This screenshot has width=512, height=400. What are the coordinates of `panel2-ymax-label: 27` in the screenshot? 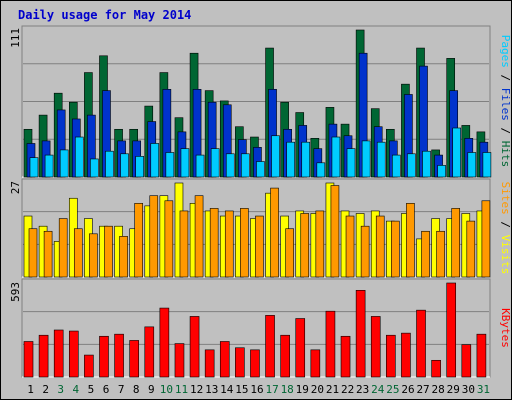 It's located at (15, 187).